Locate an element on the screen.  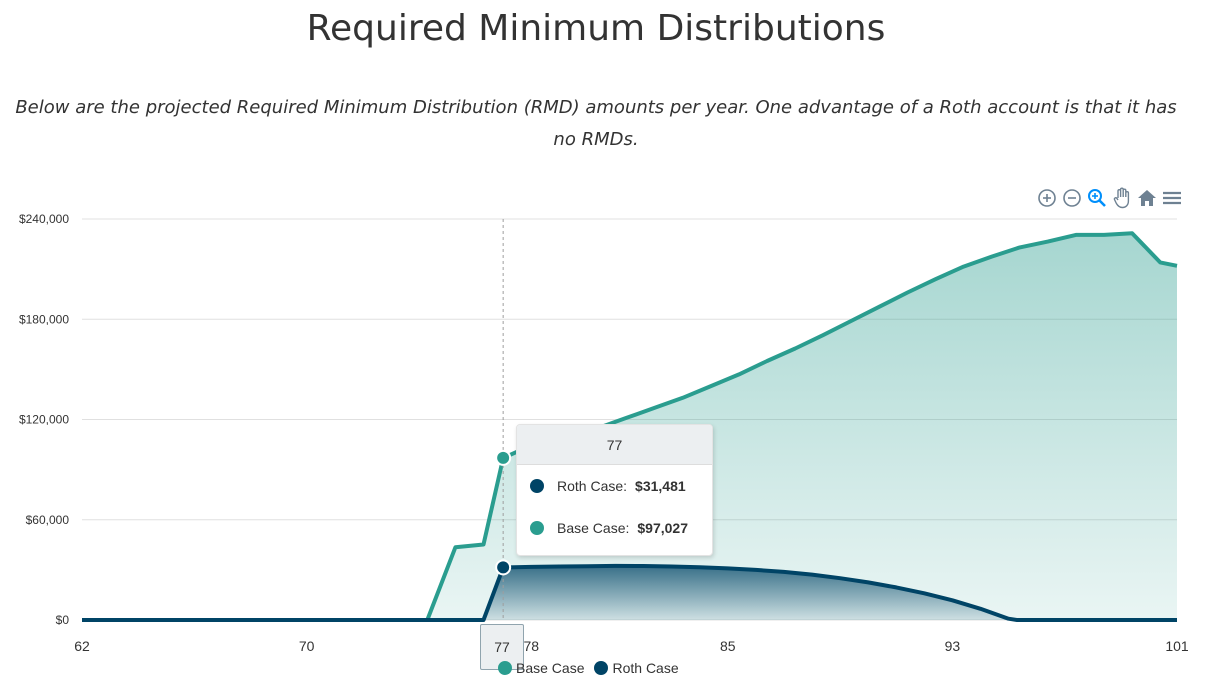
line-roth-case is located at coordinates (629, 592).